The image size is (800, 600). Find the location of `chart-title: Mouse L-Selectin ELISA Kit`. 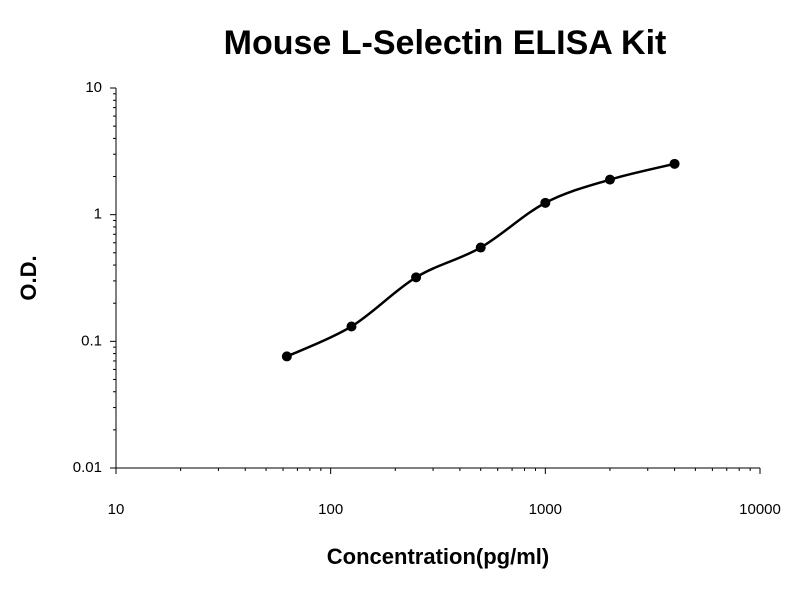

chart-title: Mouse L-Selectin ELISA Kit is located at coordinates (445, 43).